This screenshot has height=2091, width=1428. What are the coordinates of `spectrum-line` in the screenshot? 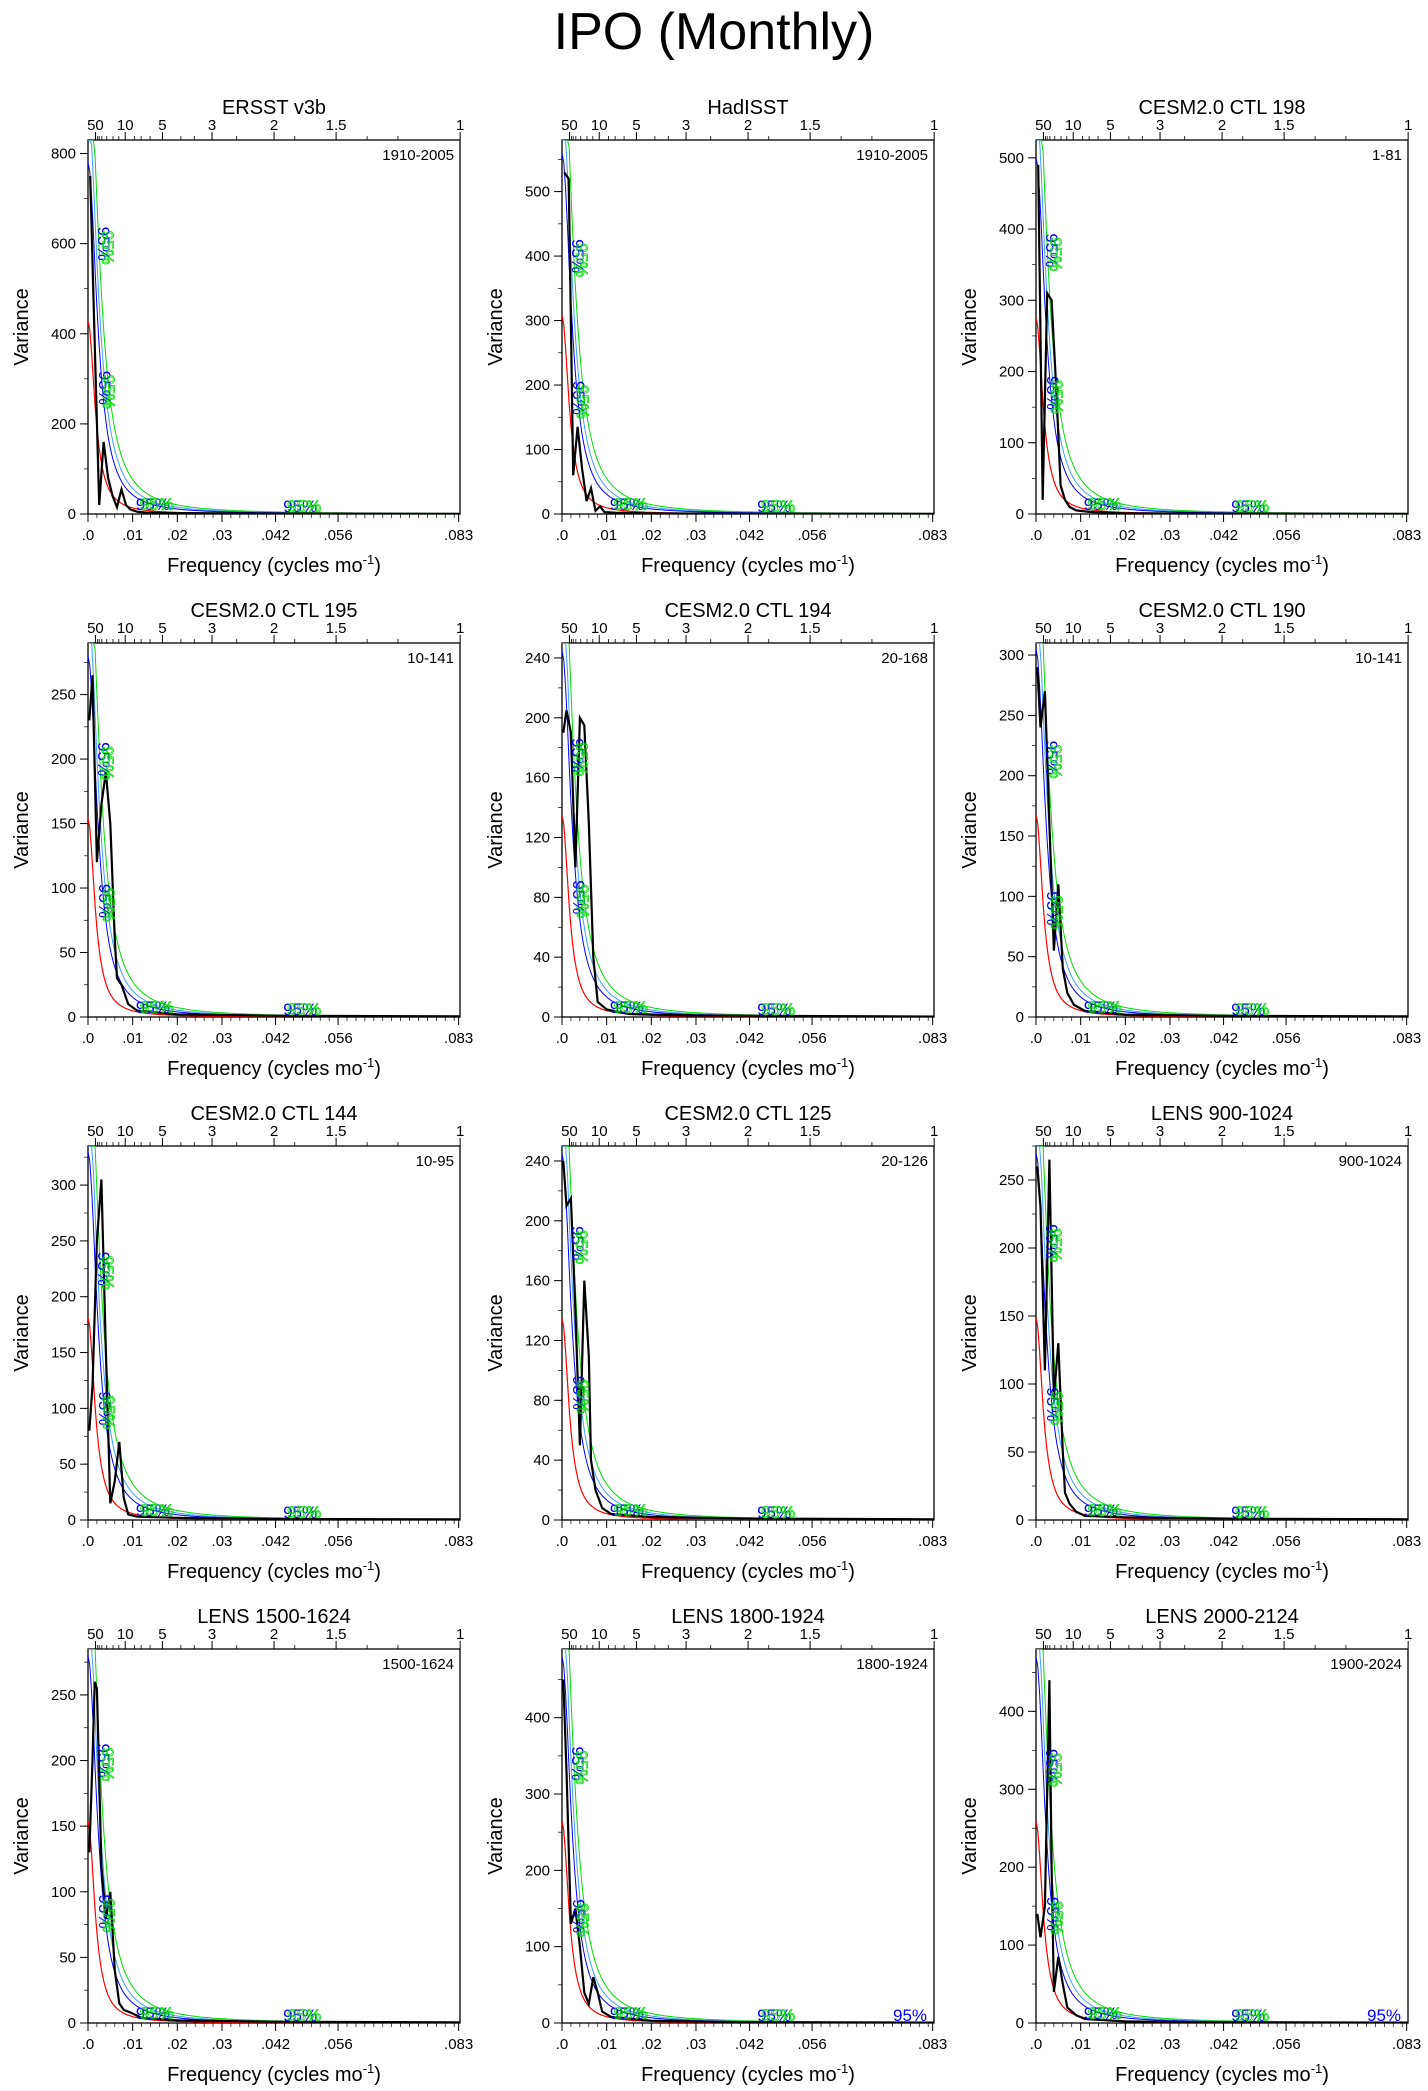 It's located at (748, 342).